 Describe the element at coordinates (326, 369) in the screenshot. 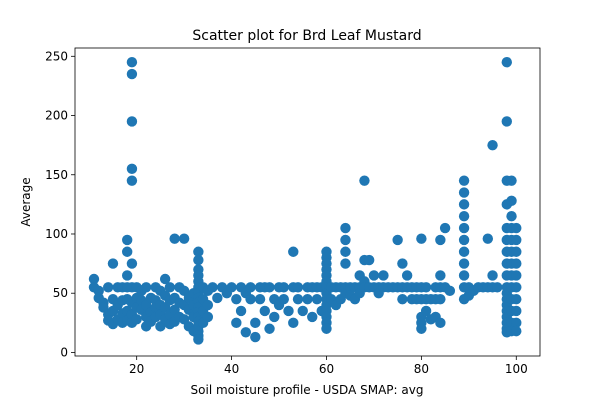

I see `x-tick-label: 60` at that location.